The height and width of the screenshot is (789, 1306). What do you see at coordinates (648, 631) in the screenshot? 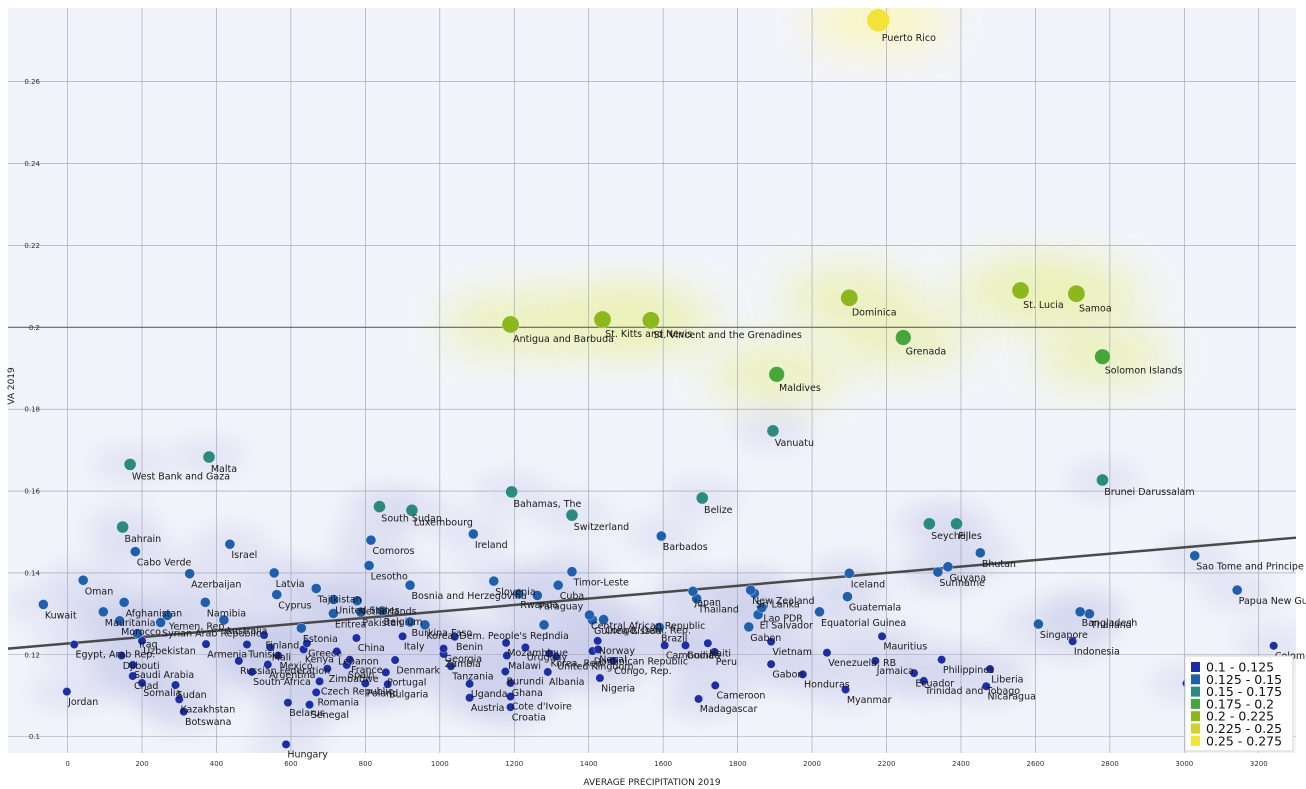
I see `data-point-label: Congo, Dem. Rep.` at bounding box center [648, 631].